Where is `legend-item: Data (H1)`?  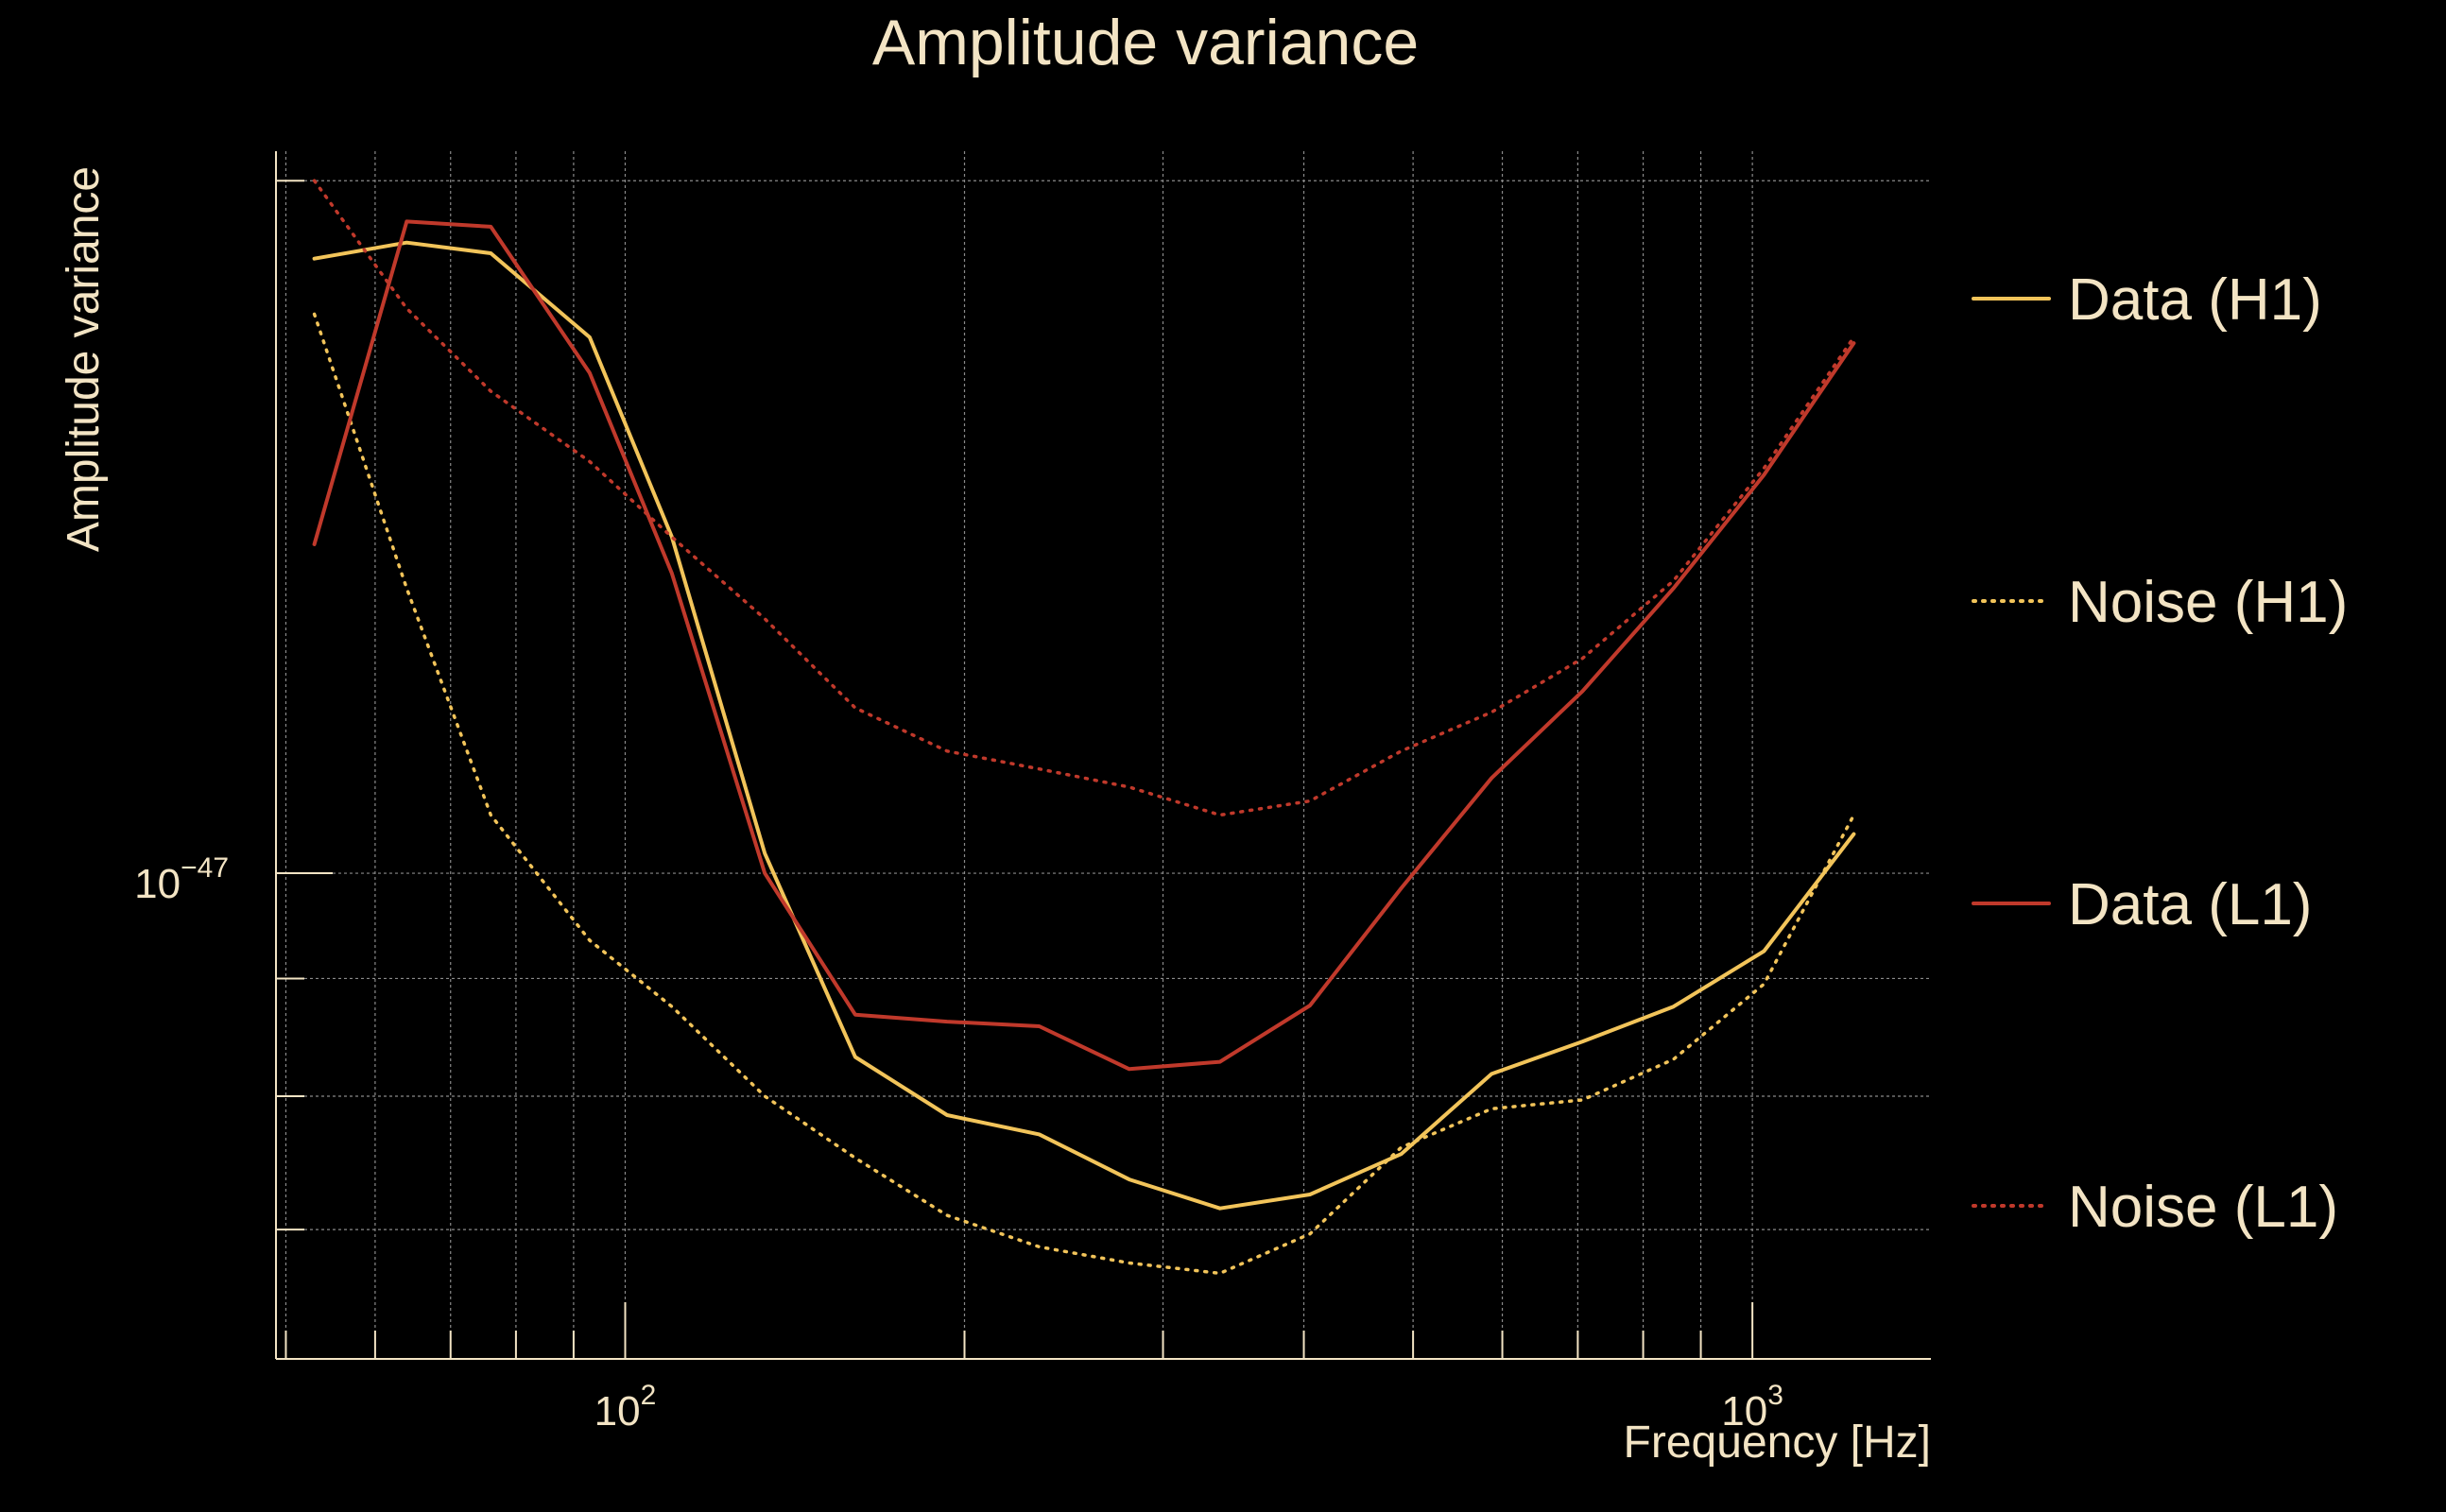
legend-item: Data (H1) is located at coordinates (2147, 300).